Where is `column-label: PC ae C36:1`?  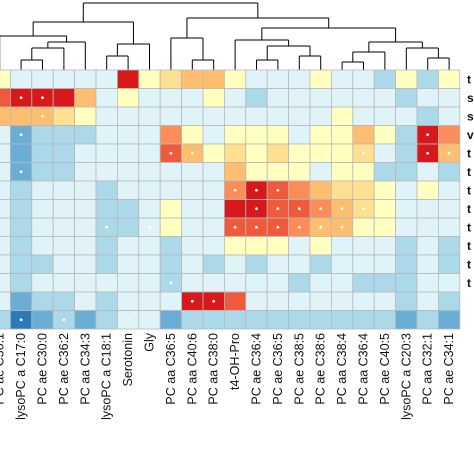 column-label: PC ae C36:1 is located at coordinates (3, 369).